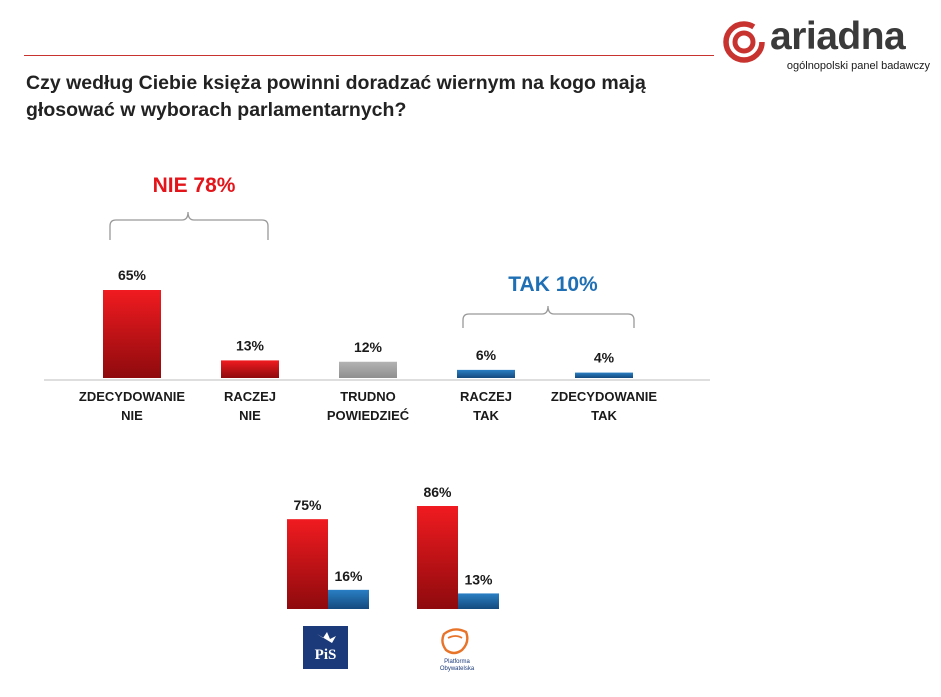 The height and width of the screenshot is (697, 941). Describe the element at coordinates (437, 492) in the screenshot. I see `party-bar-label-1-0: 86%` at that location.